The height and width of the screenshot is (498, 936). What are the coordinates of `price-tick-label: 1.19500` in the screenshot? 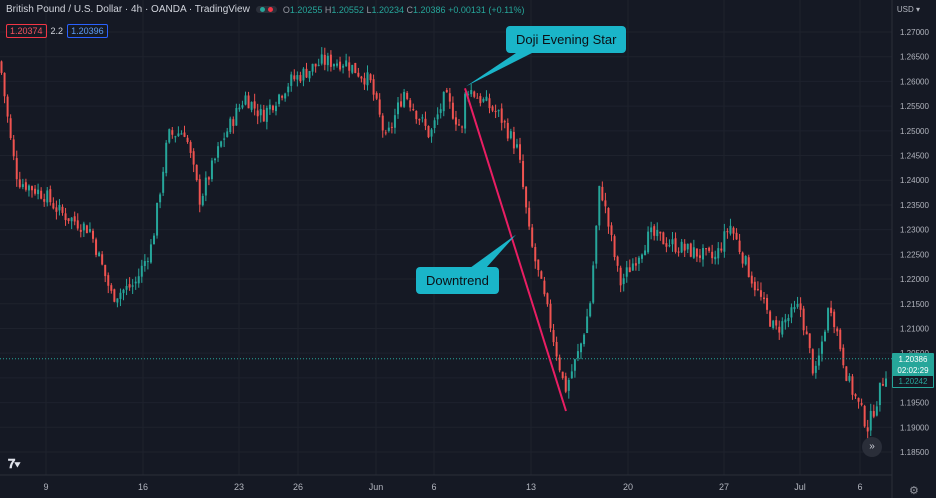 It's located at (914, 403).